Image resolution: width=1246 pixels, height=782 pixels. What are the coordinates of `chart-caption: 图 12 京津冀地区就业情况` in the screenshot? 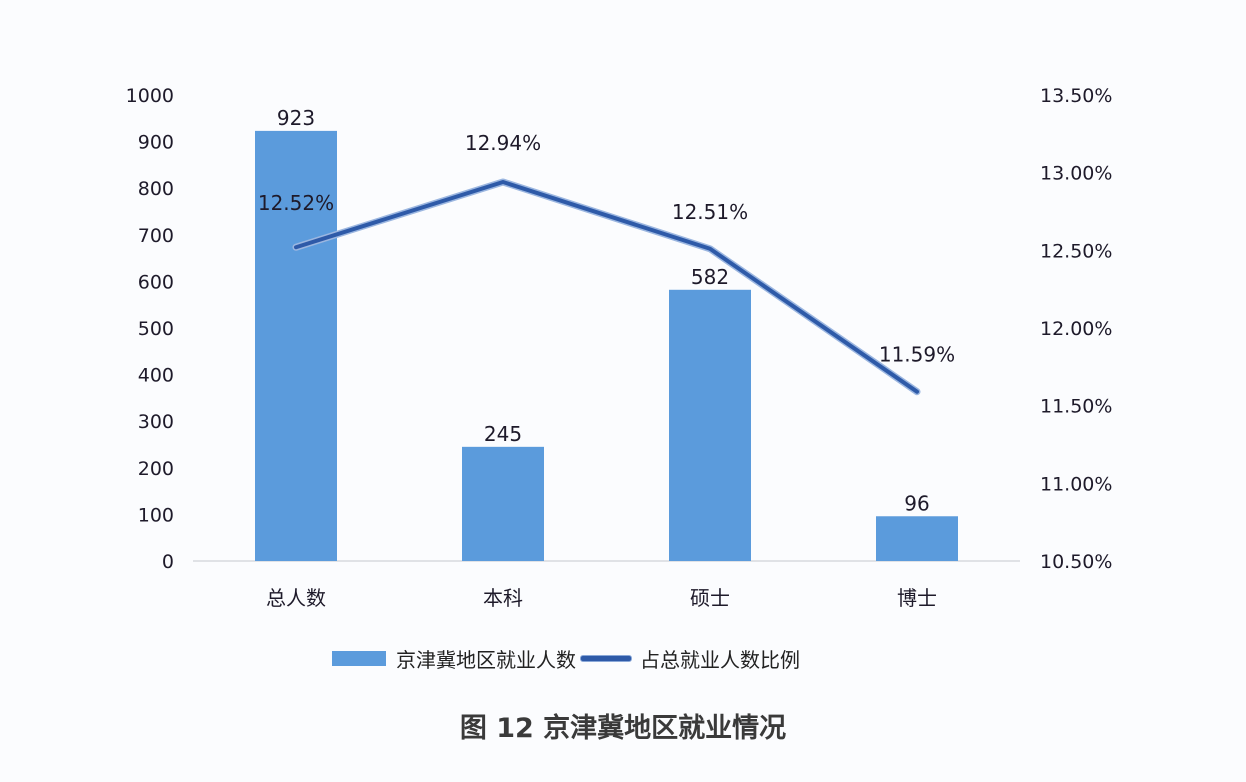 It's located at (623, 728).